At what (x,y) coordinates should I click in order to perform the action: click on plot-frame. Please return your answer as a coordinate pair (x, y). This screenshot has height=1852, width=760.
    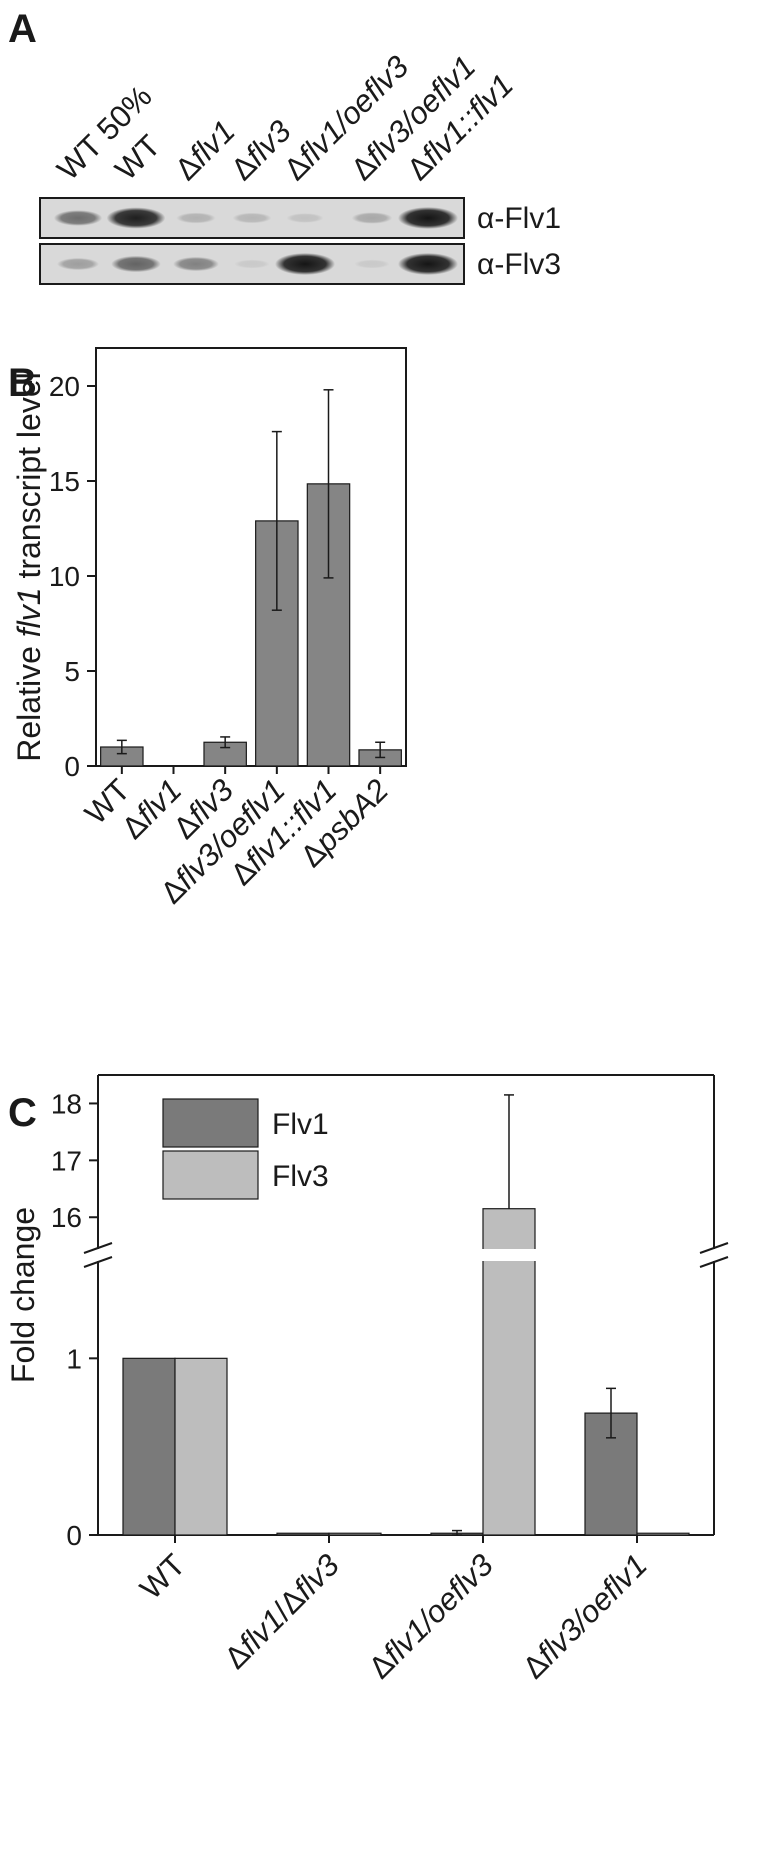
    Looking at the image, I should click on (251, 557).